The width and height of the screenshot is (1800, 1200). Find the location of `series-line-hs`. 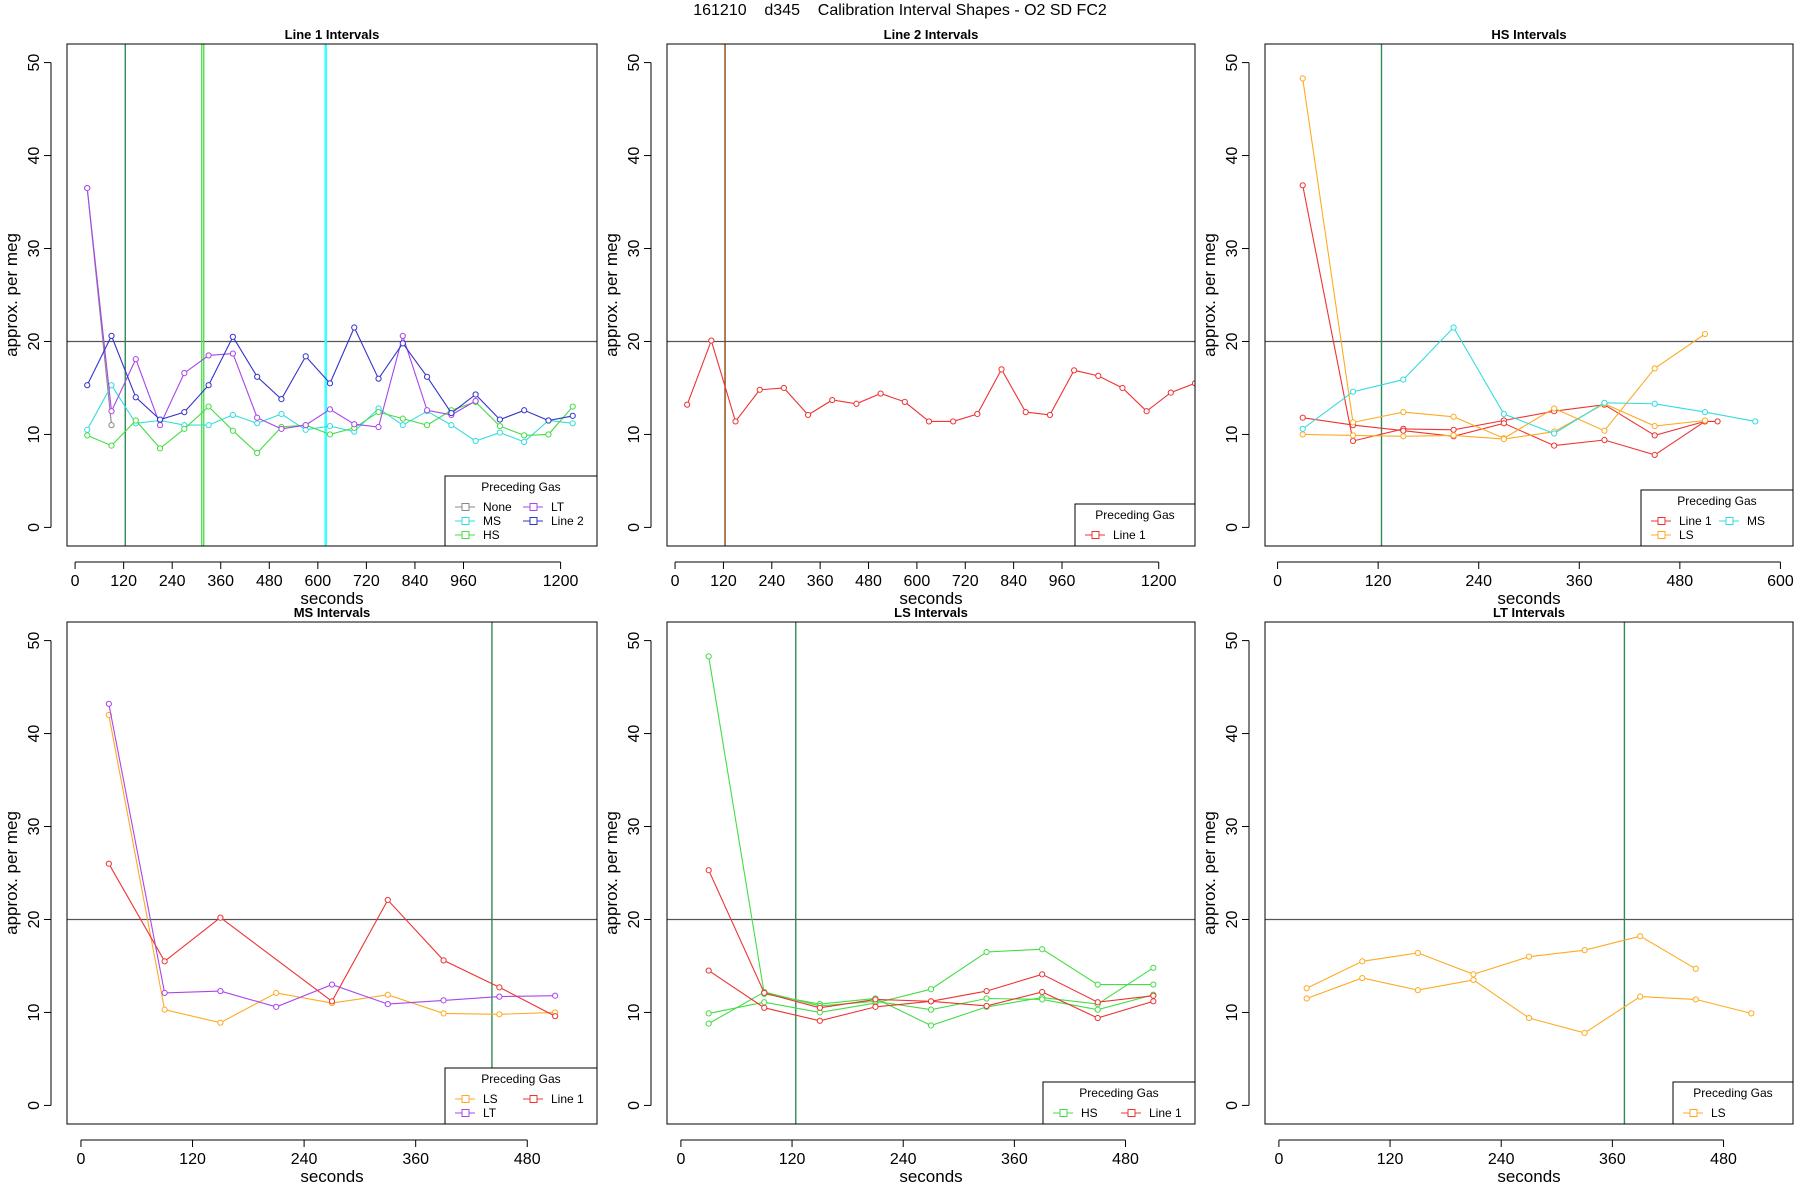

series-line-hs is located at coordinates (931, 841).